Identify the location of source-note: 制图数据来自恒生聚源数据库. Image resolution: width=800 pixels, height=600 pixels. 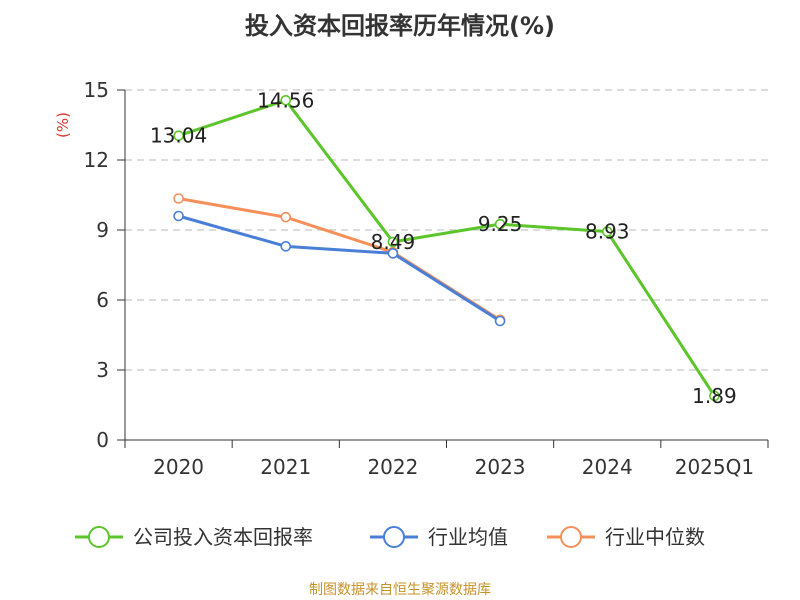
(400, 590).